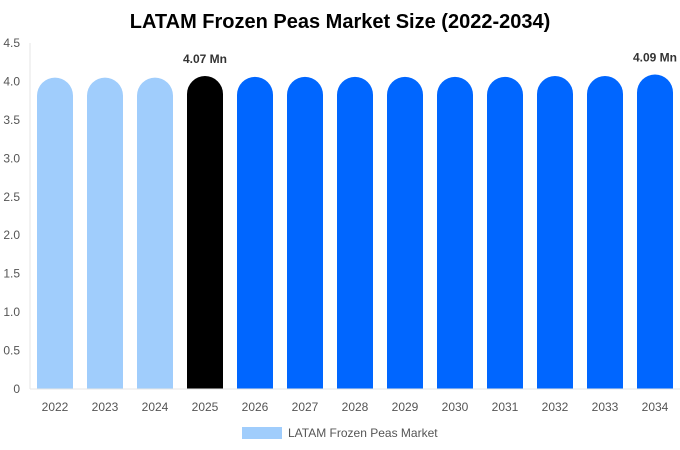 The height and width of the screenshot is (450, 680). What do you see at coordinates (11, 235) in the screenshot?
I see `y-tick-label: 2.0` at bounding box center [11, 235].